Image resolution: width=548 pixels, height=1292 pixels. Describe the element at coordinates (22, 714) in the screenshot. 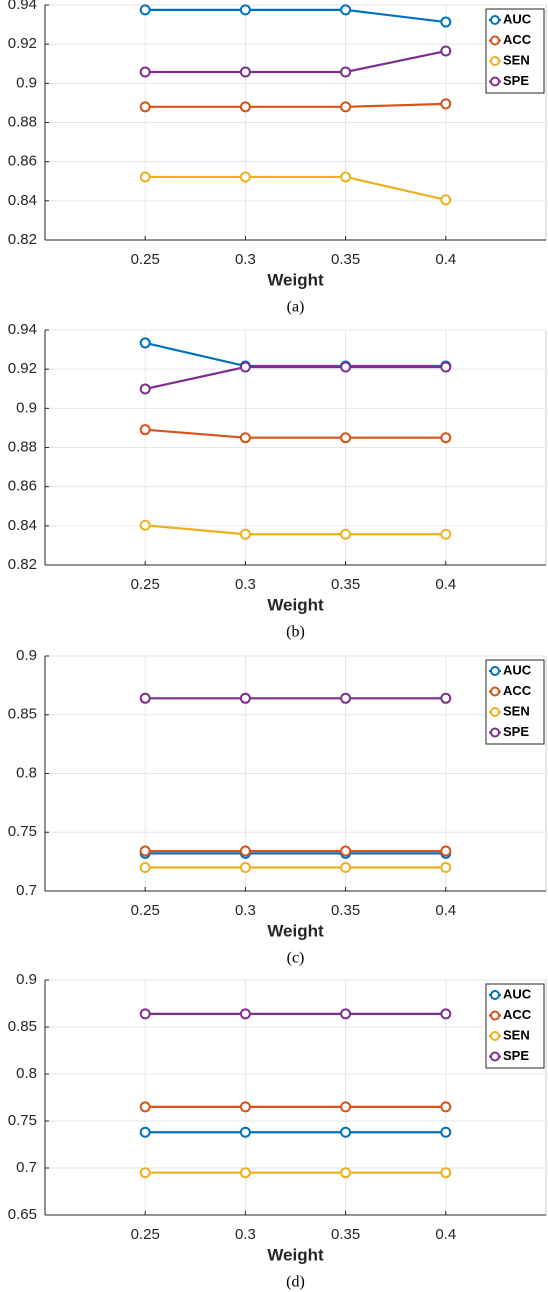

I see `y-tick-label: 0.85` at that location.